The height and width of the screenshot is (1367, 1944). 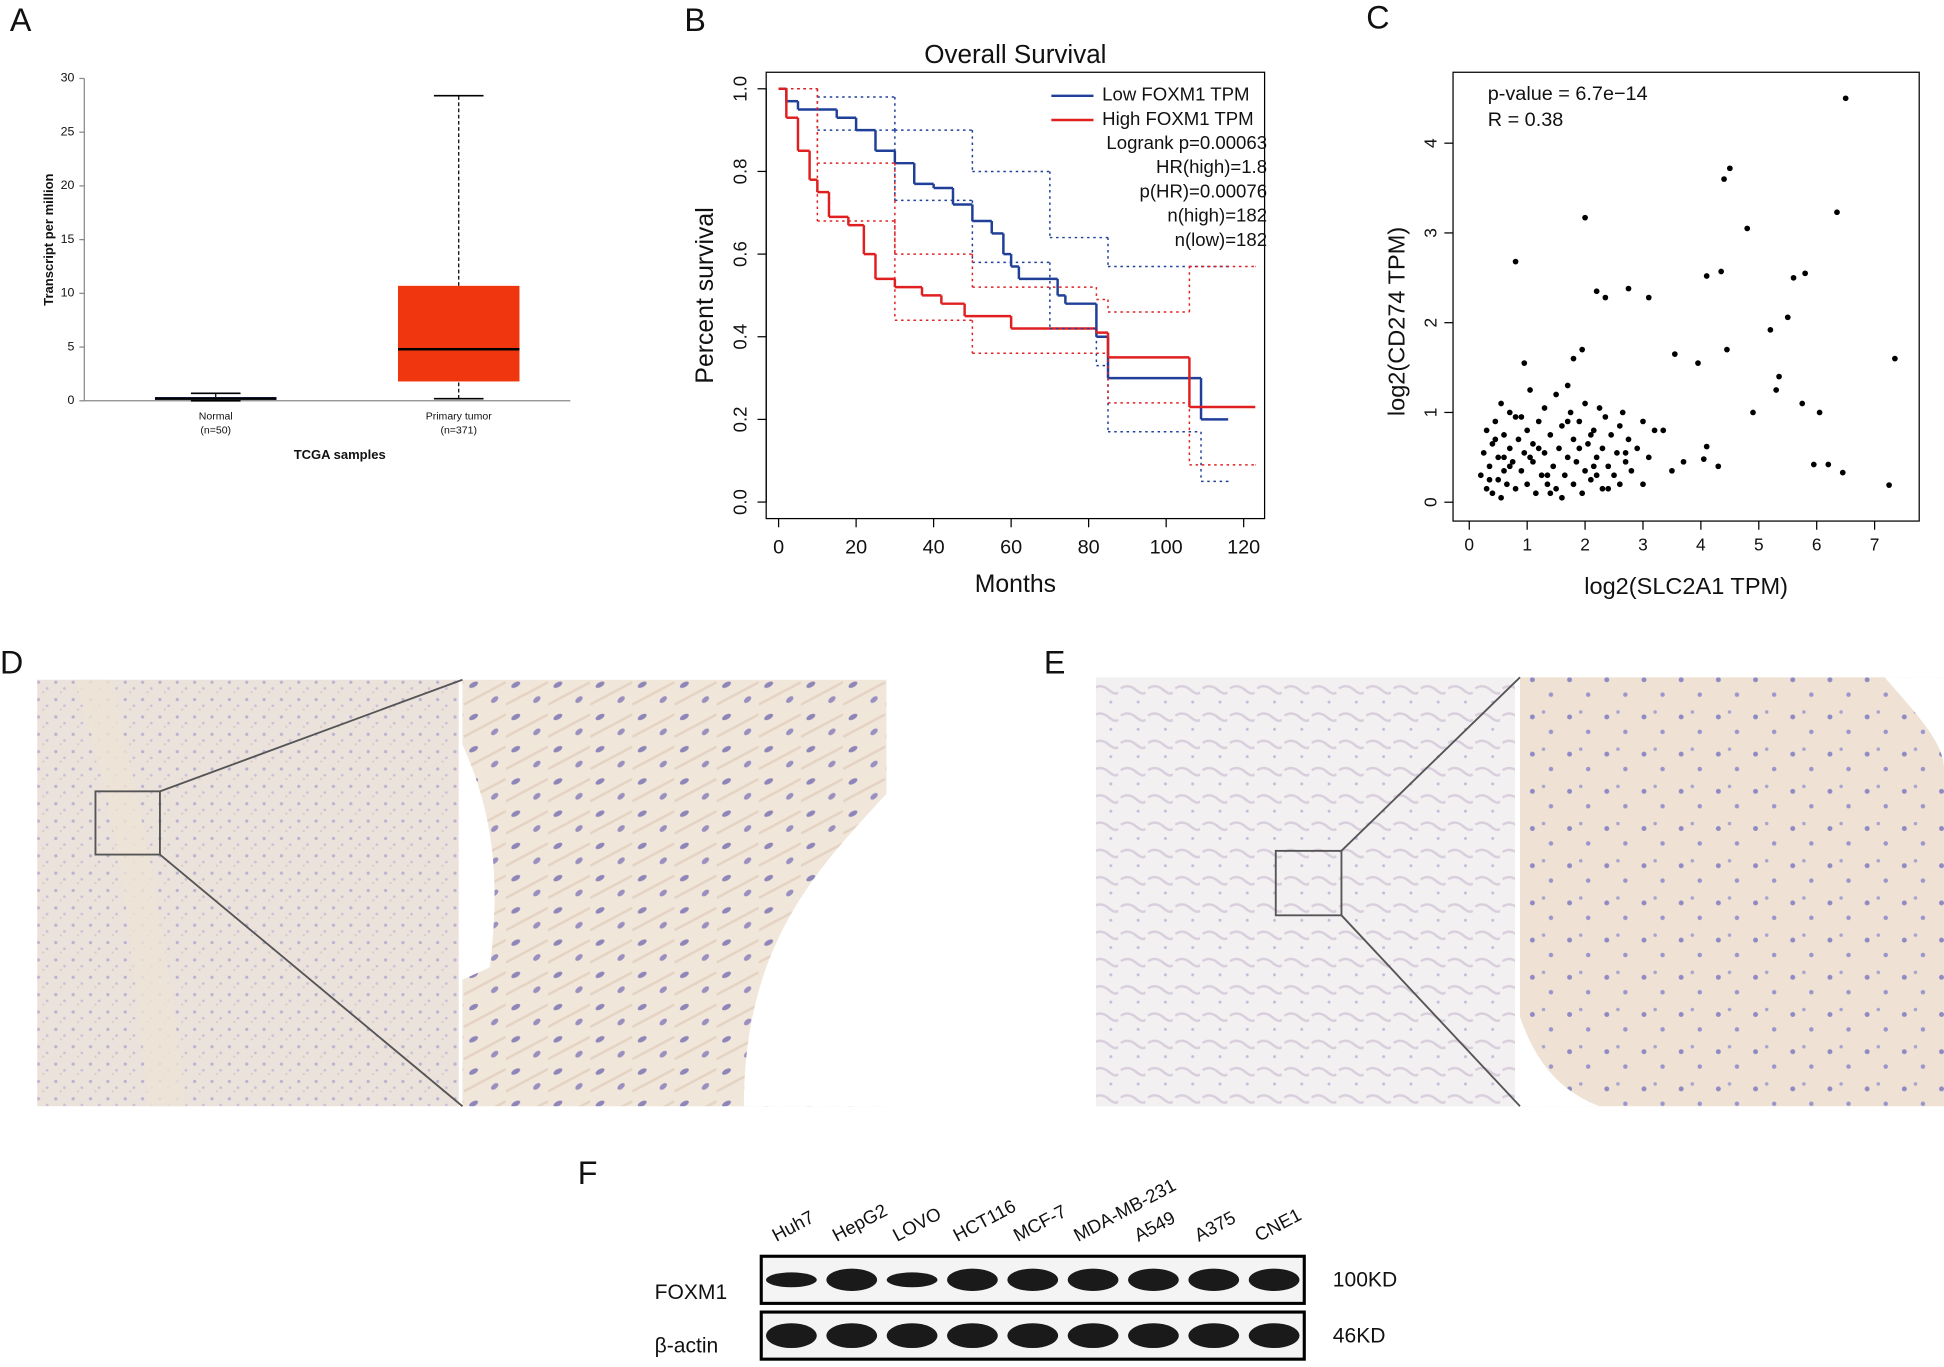 I want to click on row-label: β-actin, so click(x=687, y=1345).